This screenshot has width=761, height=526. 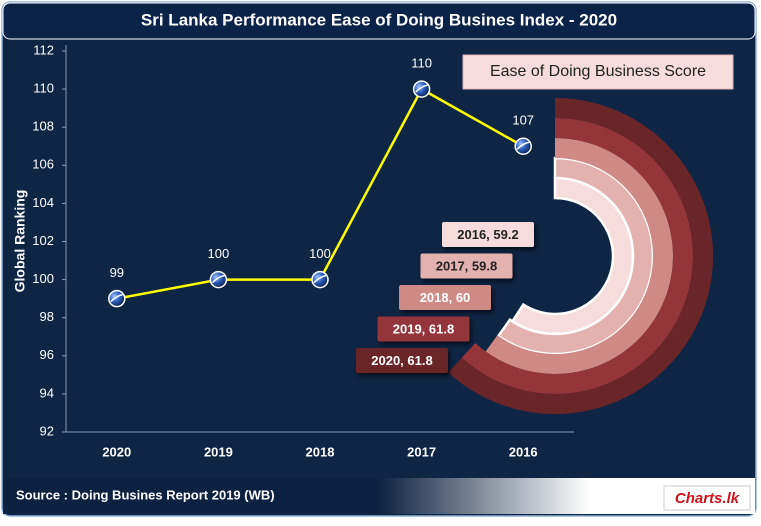 What do you see at coordinates (47, 392) in the screenshot?
I see `y-tick-label: 94` at bounding box center [47, 392].